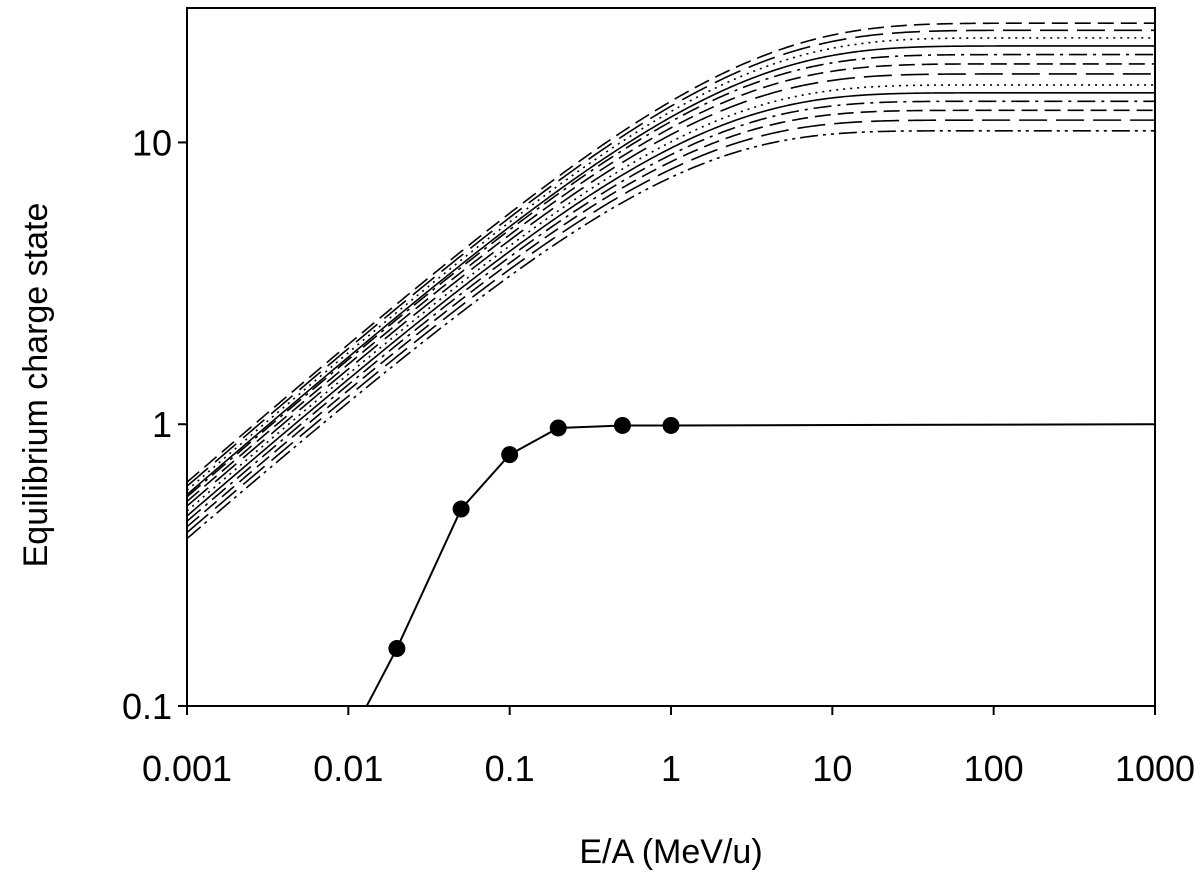 The width and height of the screenshot is (1200, 883). I want to click on y-tick-label: 10, so click(152, 142).